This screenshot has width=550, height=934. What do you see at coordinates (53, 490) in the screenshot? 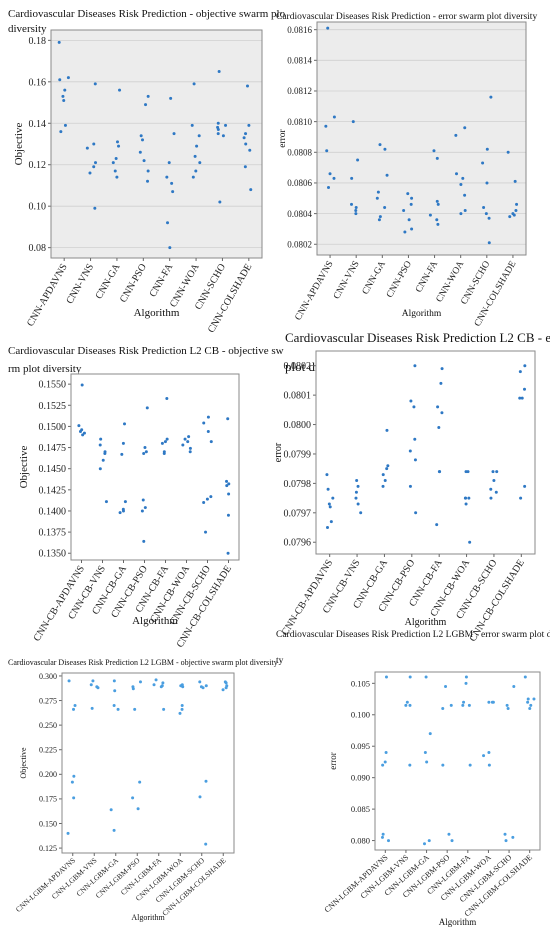
I see `y-tick-label: 0.1425` at bounding box center [53, 490].